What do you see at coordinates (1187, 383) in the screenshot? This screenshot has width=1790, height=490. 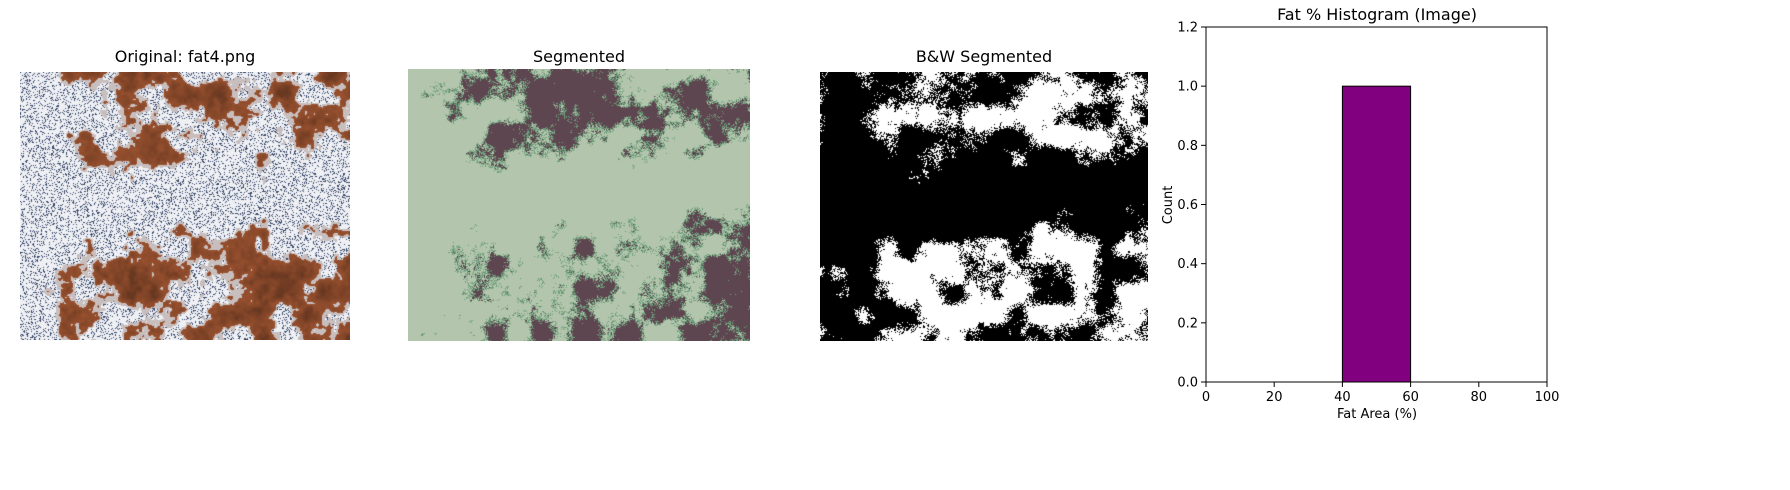 I see `y-tick-label-0: 0.0` at bounding box center [1187, 383].